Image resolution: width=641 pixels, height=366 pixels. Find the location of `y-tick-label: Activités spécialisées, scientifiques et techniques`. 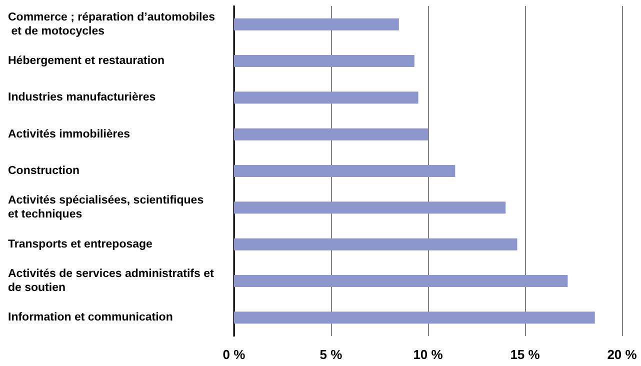

y-tick-label: Activités spécialisées, scientifiques et techniques is located at coordinates (107, 207).